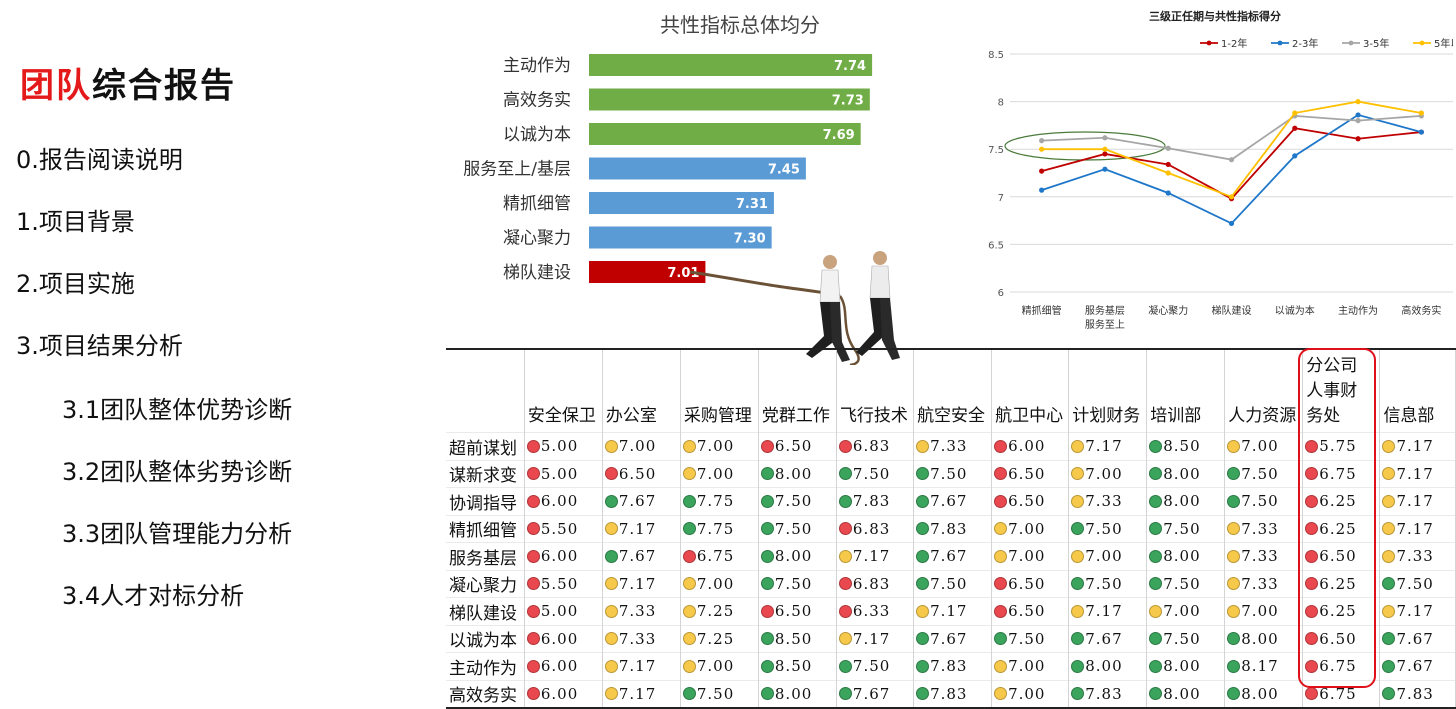 This screenshot has height=709, width=1456. What do you see at coordinates (1338, 473) in the screenshot?
I see `score-value: 6.75` at bounding box center [1338, 473].